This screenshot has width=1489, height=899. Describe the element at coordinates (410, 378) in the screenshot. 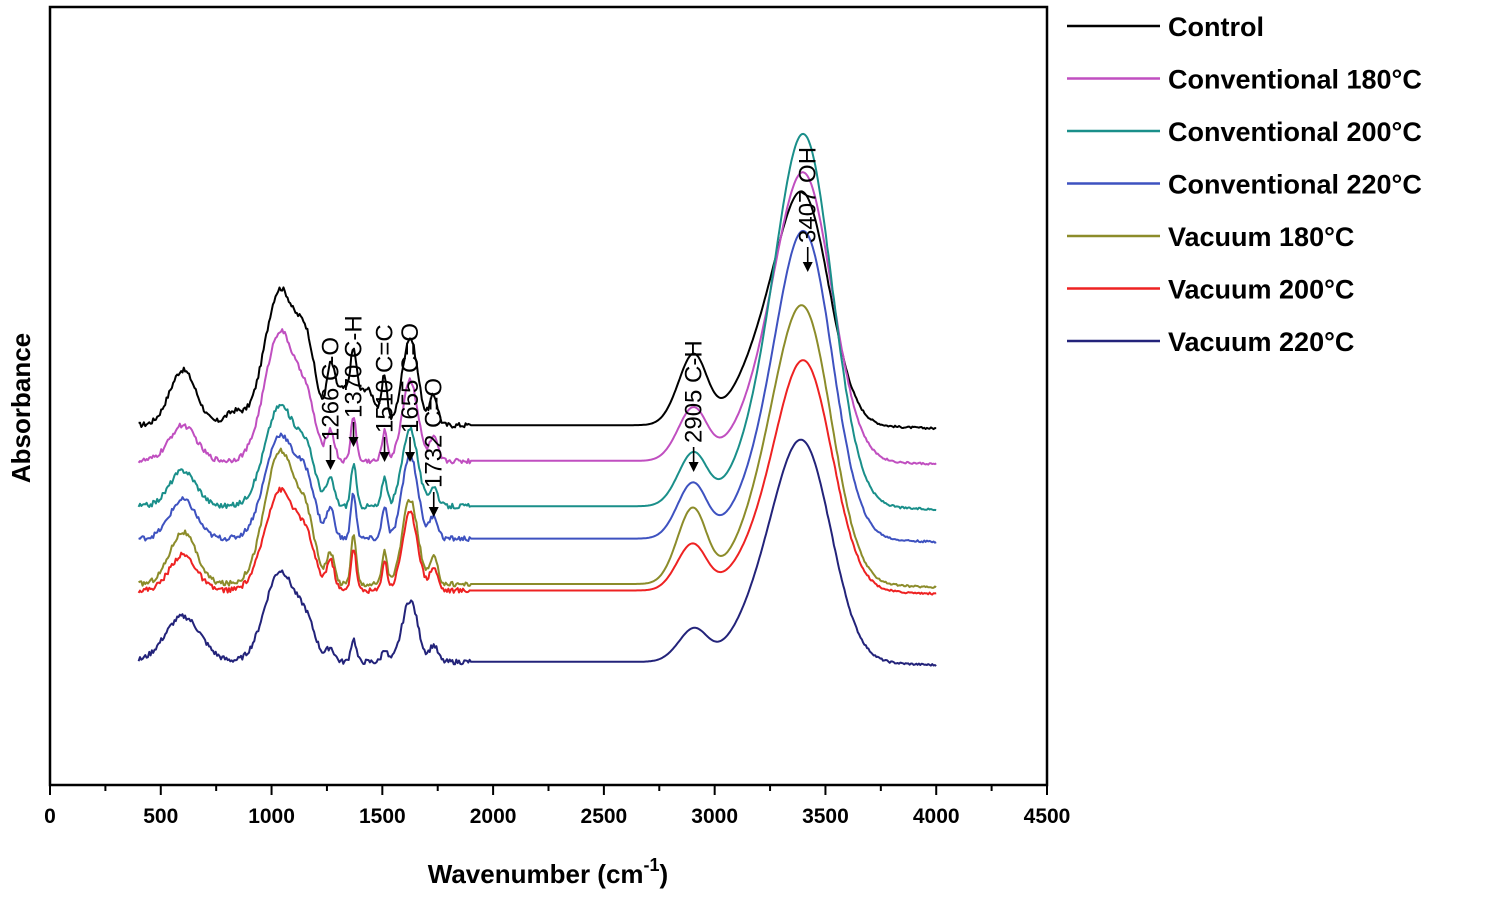

I see `annotation-label: 1655 C=O` at that location.